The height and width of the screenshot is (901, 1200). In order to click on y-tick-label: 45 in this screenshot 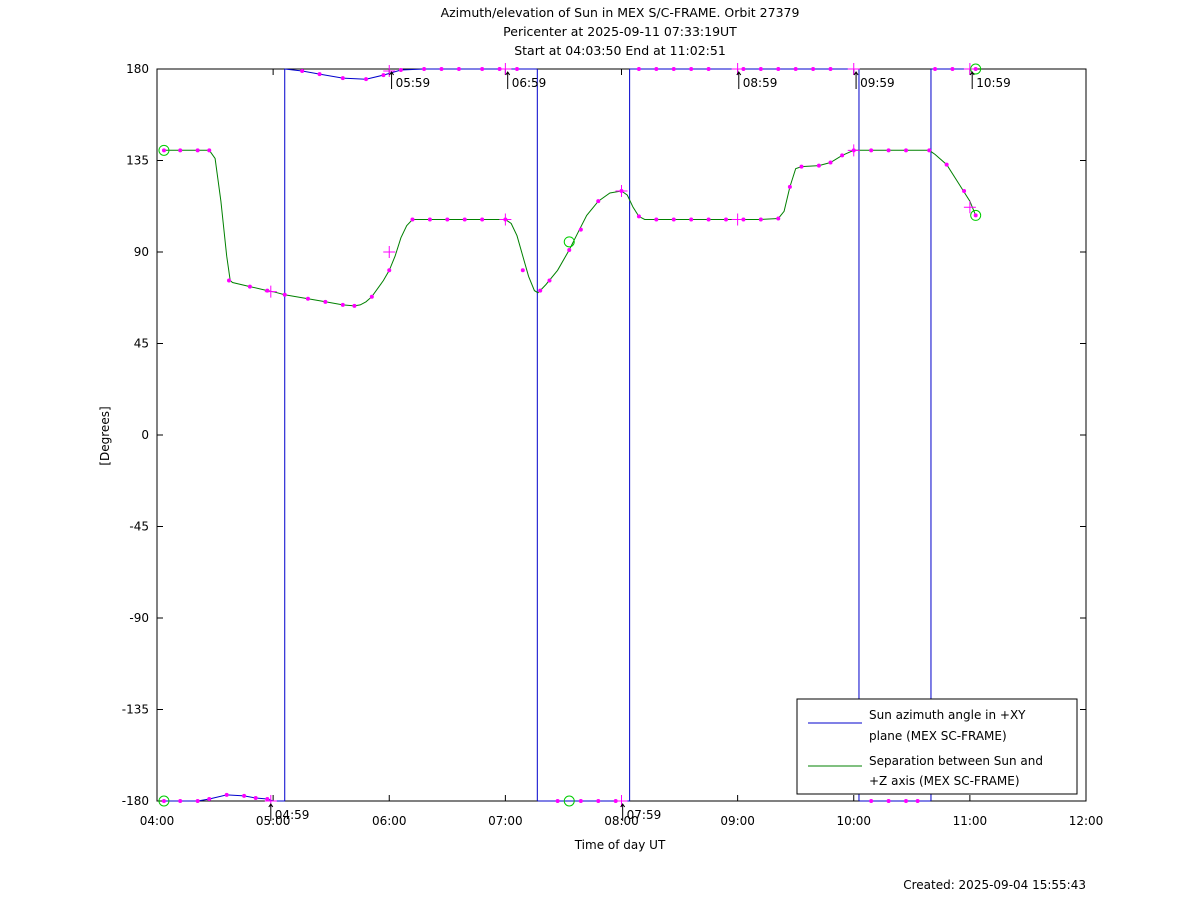, I will do `click(141, 344)`.